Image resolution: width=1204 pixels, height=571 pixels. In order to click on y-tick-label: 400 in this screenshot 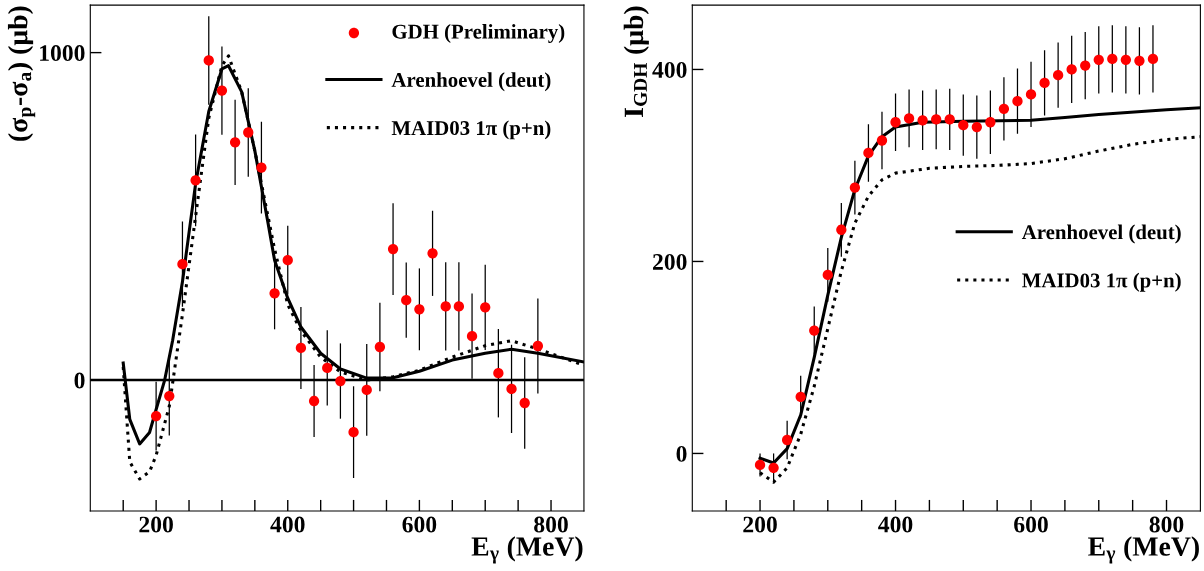, I will do `click(669, 69)`.